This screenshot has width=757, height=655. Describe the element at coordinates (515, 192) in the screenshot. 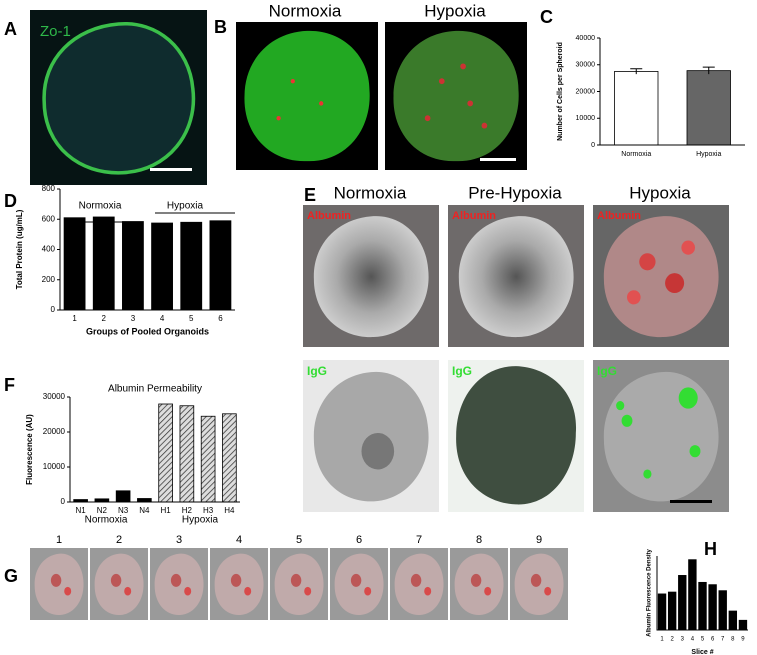

I see `condition-title: Pre-Hypoxia` at that location.